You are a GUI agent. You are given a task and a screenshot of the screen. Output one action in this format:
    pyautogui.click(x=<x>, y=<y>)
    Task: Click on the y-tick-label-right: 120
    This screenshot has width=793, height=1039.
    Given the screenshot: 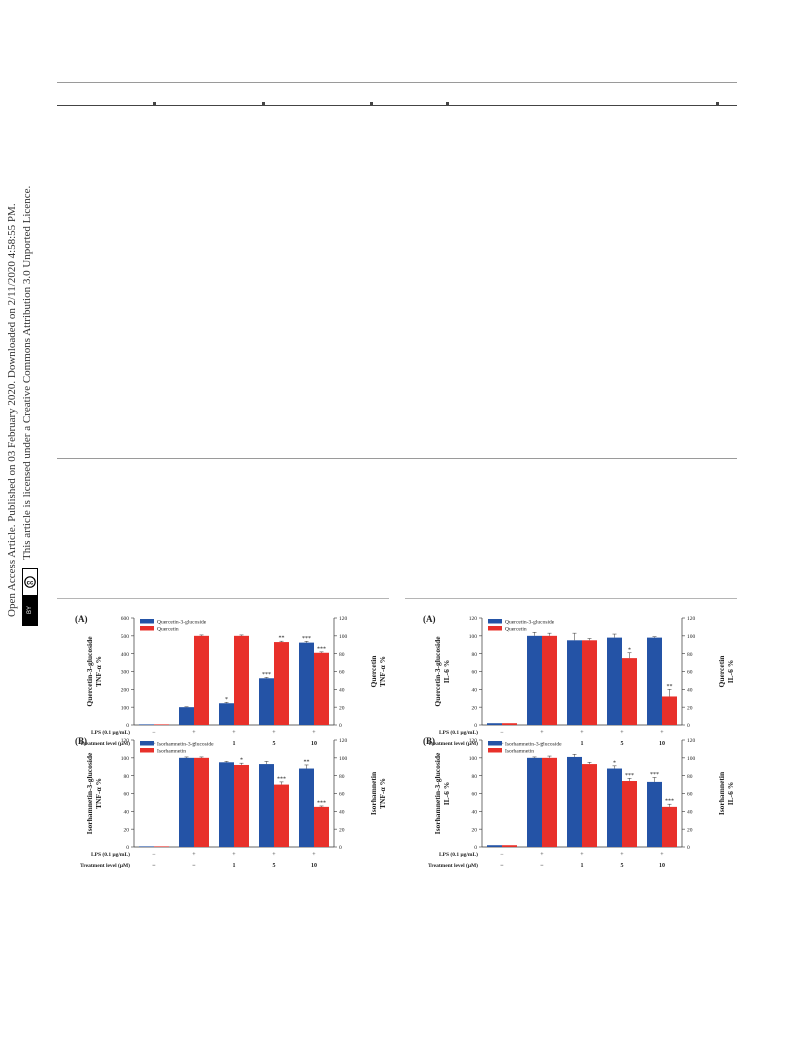 What is the action you would take?
    pyautogui.click(x=343, y=741)
    